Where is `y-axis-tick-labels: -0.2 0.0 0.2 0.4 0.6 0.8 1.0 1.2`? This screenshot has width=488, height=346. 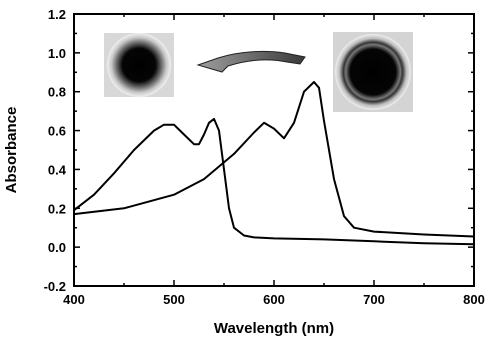 y-axis-tick-labels: -0.2 0.0 0.2 0.4 0.6 0.8 1.0 1.2 is located at coordinates (55, 150).